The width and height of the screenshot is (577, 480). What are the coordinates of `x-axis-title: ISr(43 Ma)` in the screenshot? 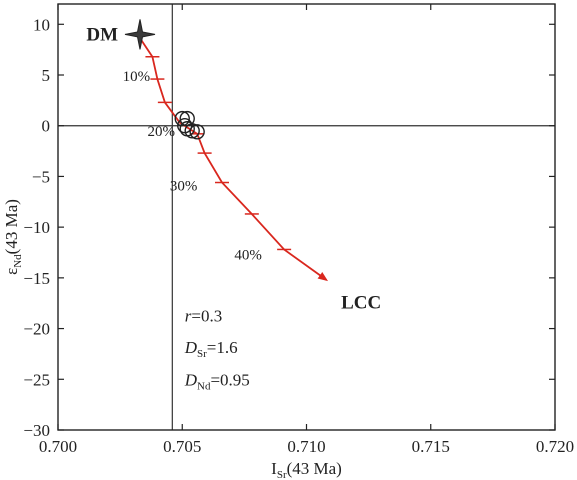 It's located at (306, 469).